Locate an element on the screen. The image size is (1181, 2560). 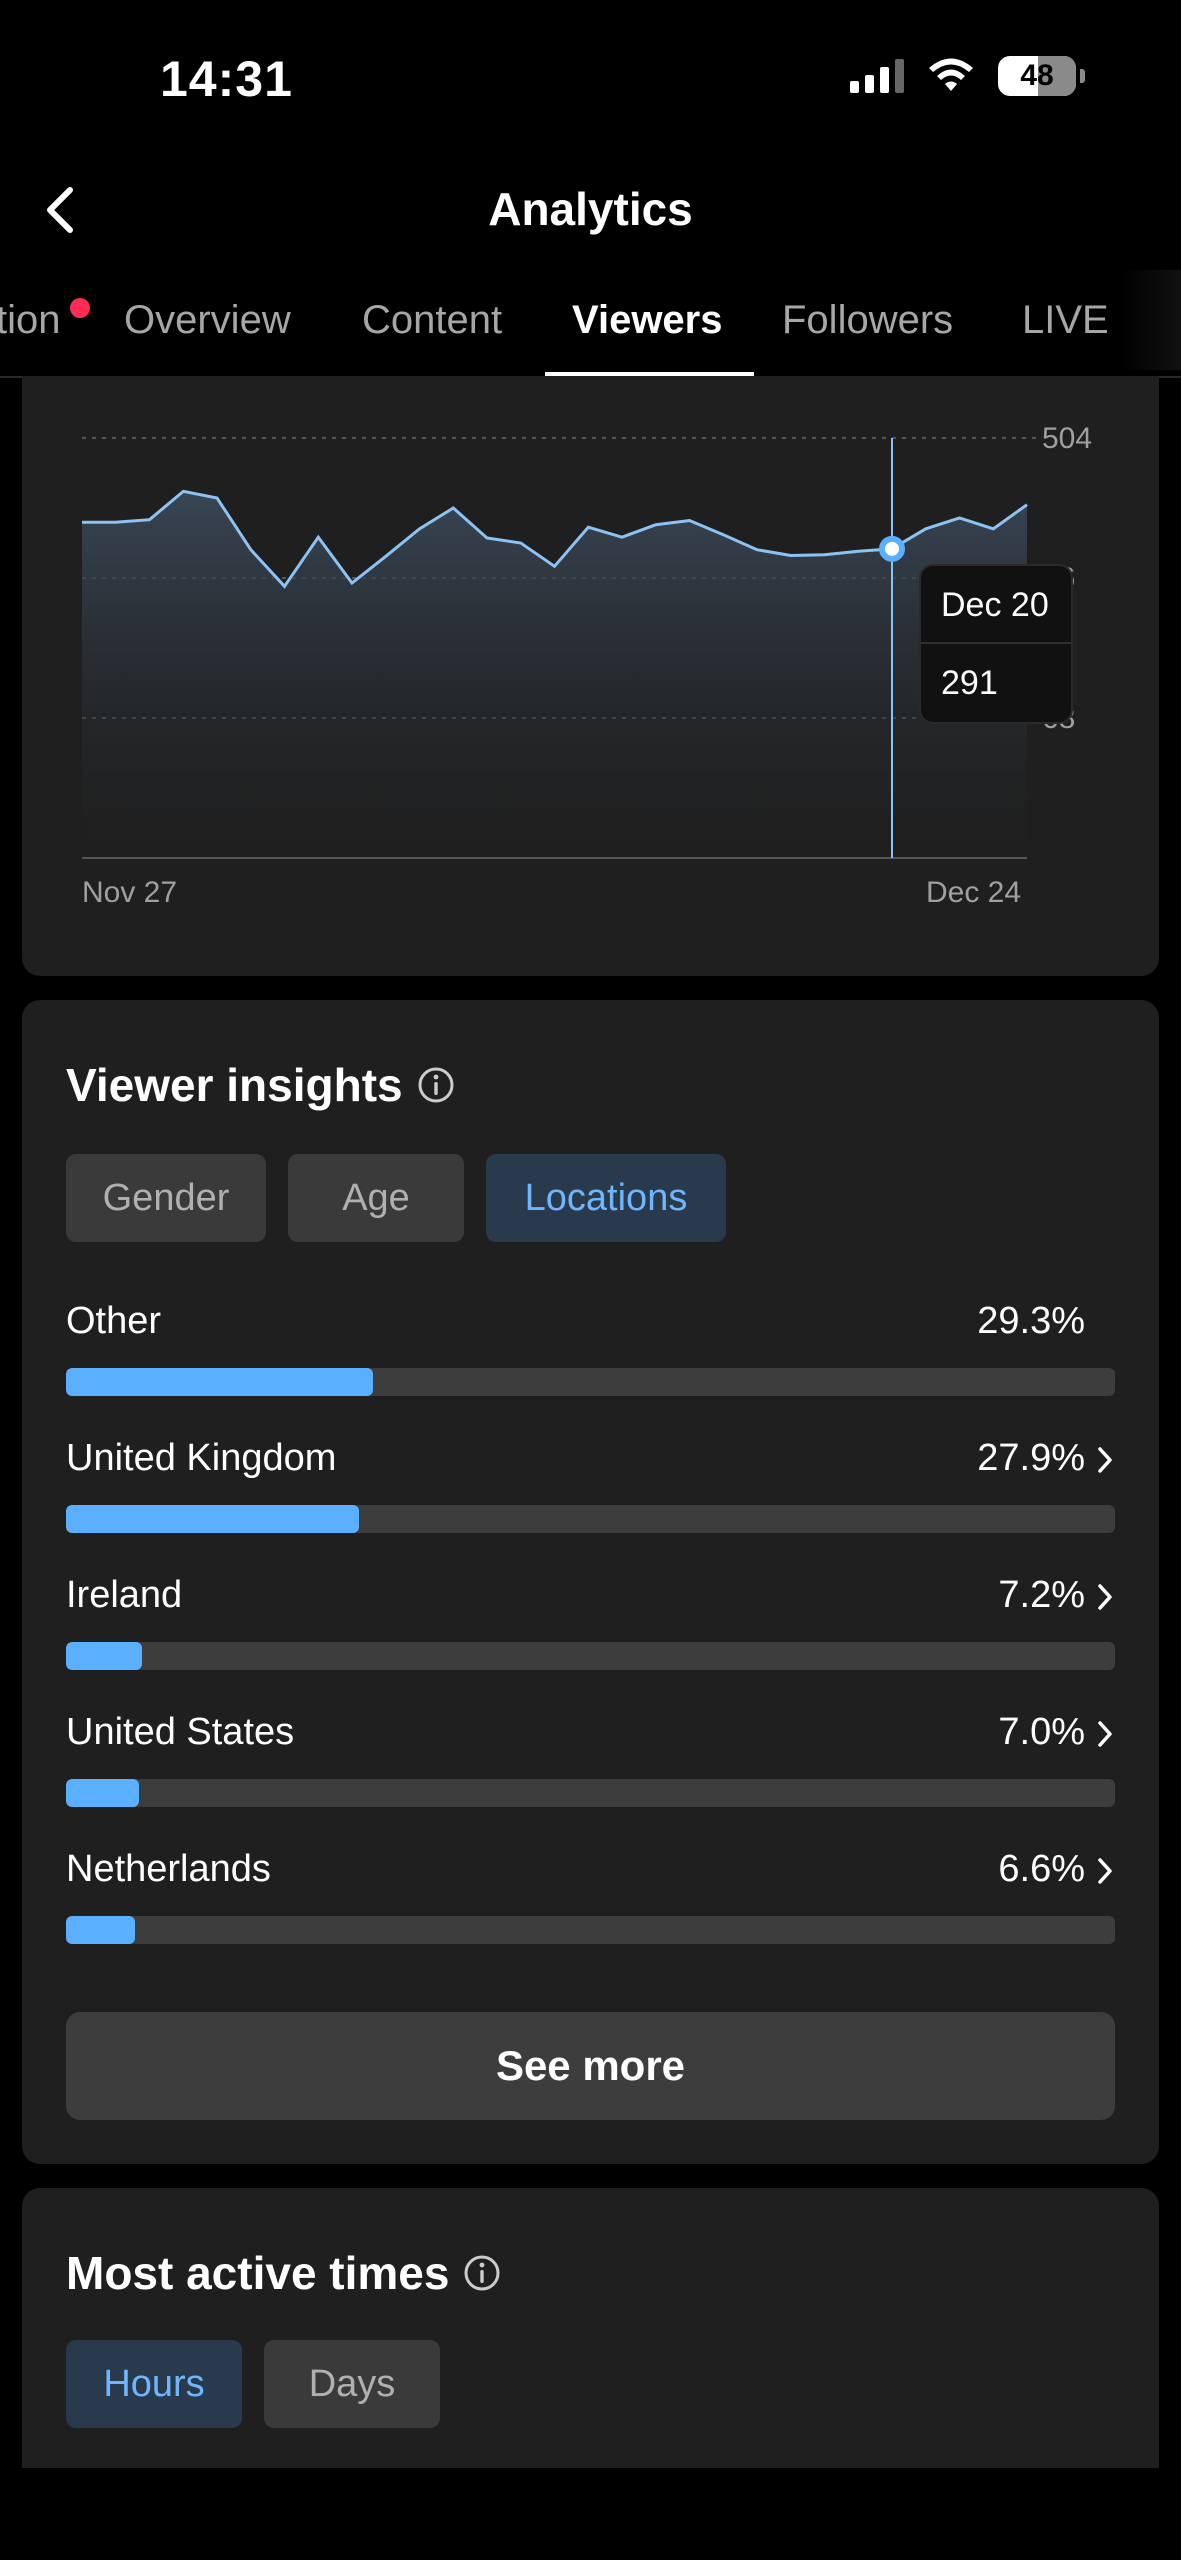
page-title: Analytics is located at coordinates (590, 209).